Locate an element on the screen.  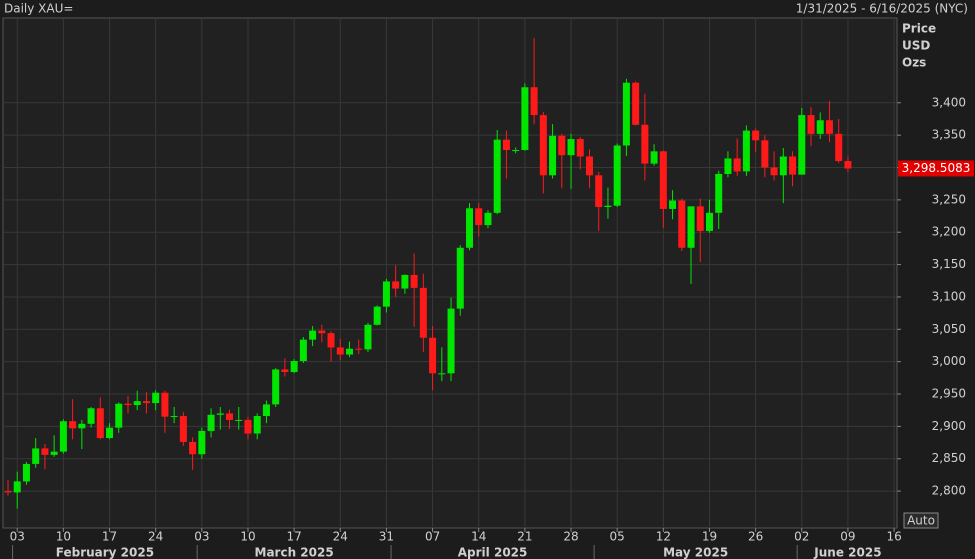
y-tick-label: 2,900 is located at coordinates (949, 426).